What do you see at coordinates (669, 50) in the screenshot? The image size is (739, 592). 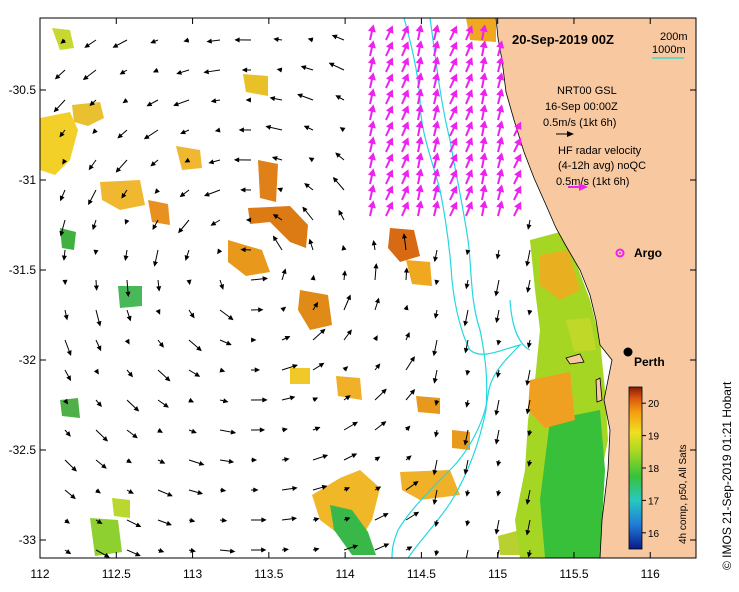 I see `depth-1000-label: 1000m` at bounding box center [669, 50].